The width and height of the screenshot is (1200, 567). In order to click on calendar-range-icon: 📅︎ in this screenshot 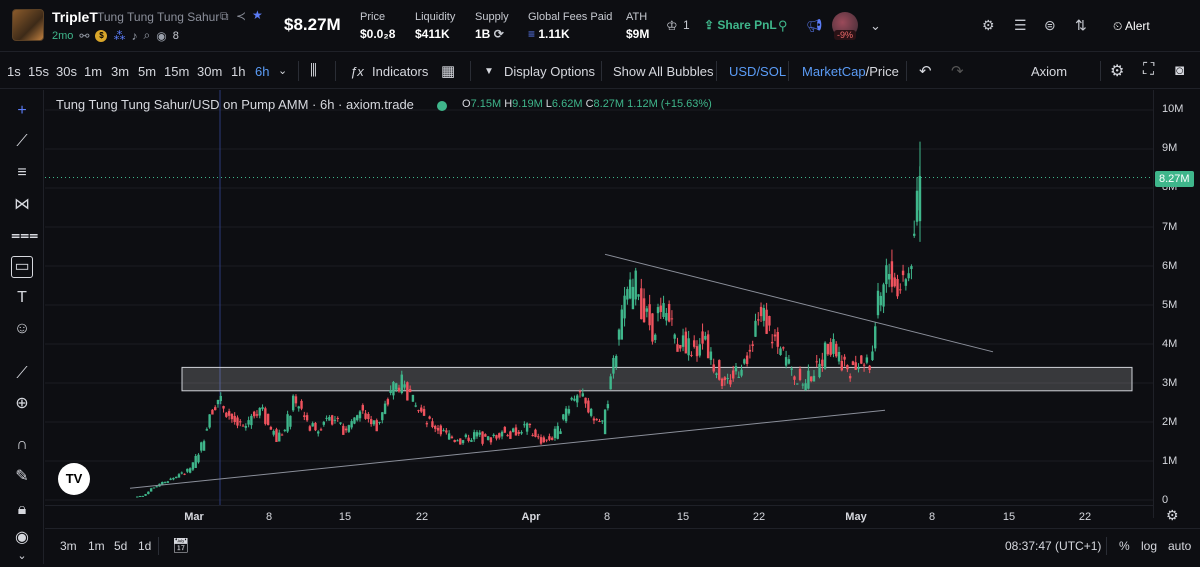, I will do `click(181, 545)`.